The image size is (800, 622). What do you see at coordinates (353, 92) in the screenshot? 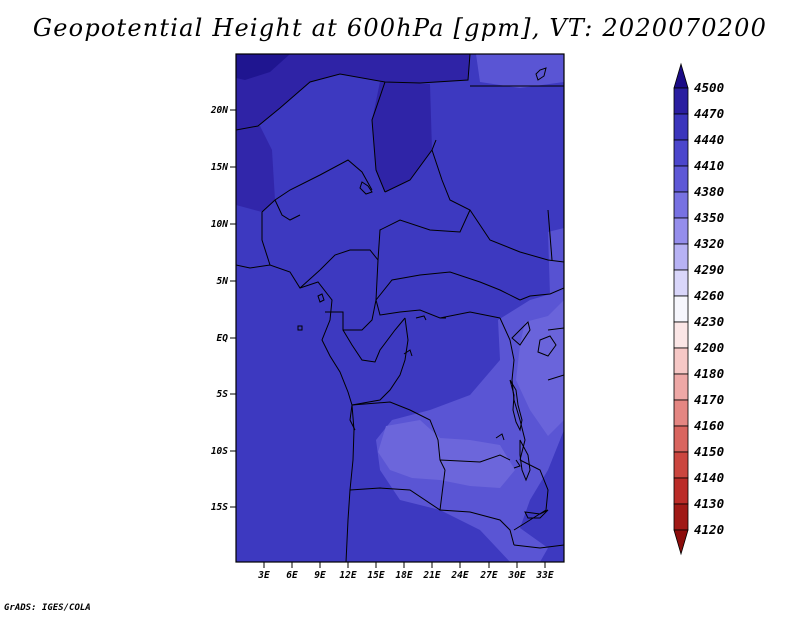
I see `dark-region-nw` at bounding box center [353, 92].